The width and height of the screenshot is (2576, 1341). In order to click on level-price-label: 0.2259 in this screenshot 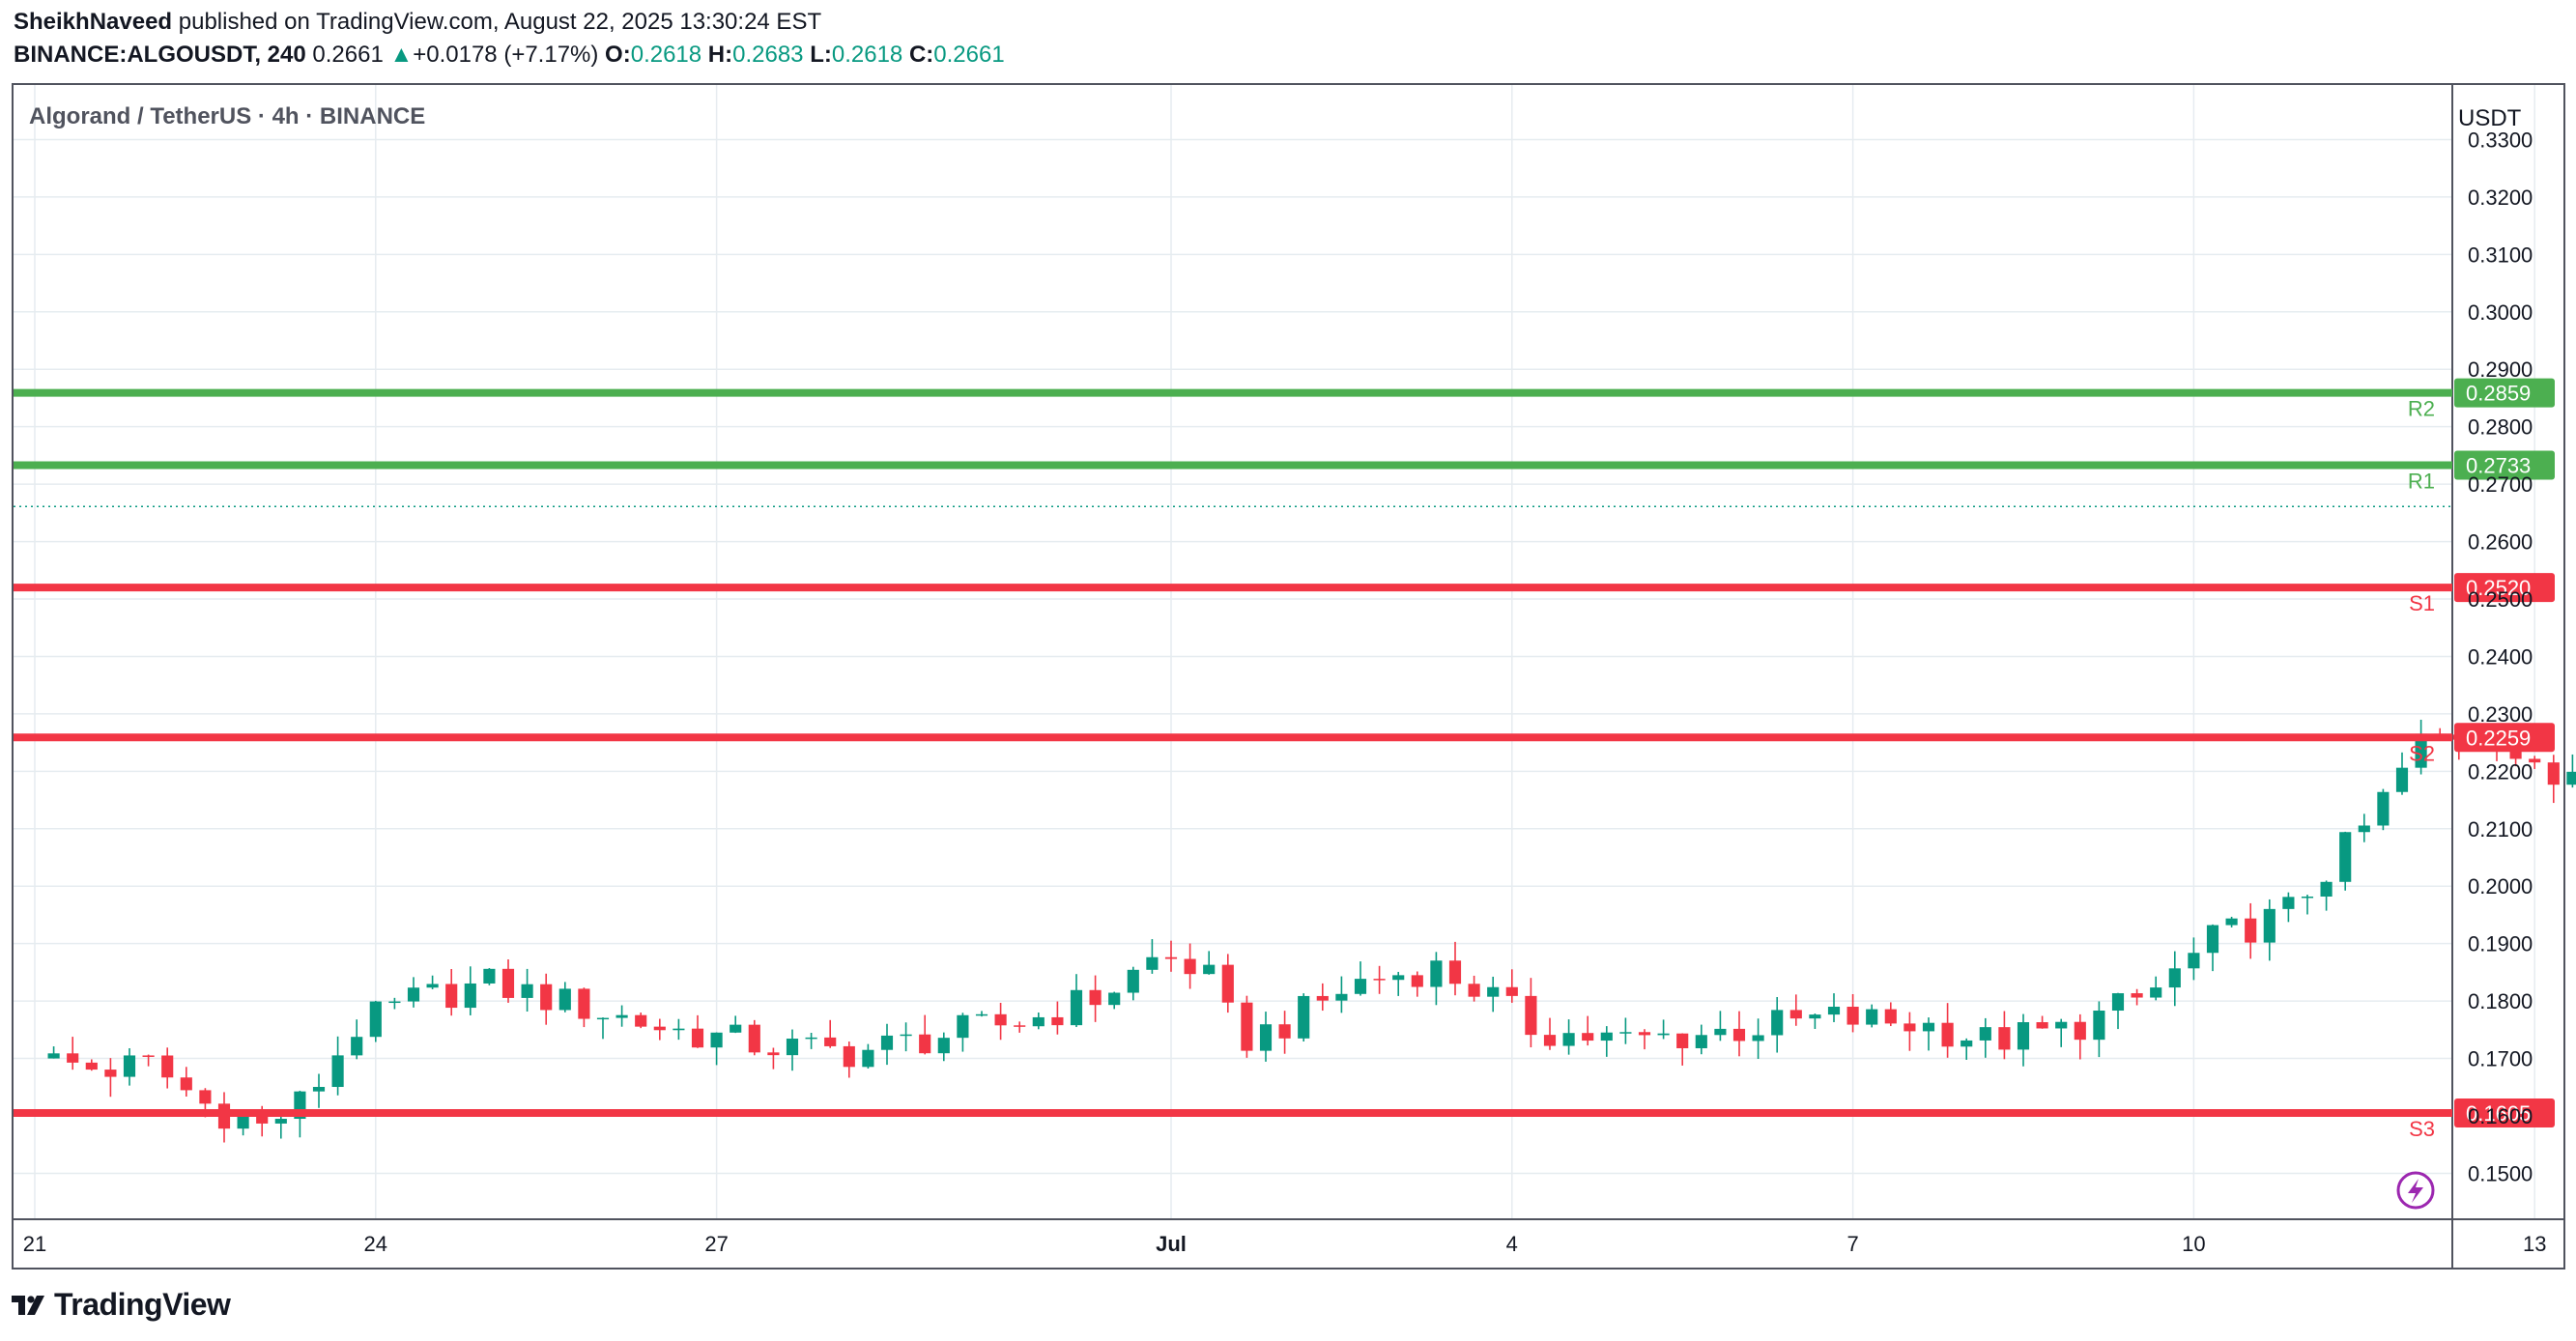, I will do `click(2498, 738)`.